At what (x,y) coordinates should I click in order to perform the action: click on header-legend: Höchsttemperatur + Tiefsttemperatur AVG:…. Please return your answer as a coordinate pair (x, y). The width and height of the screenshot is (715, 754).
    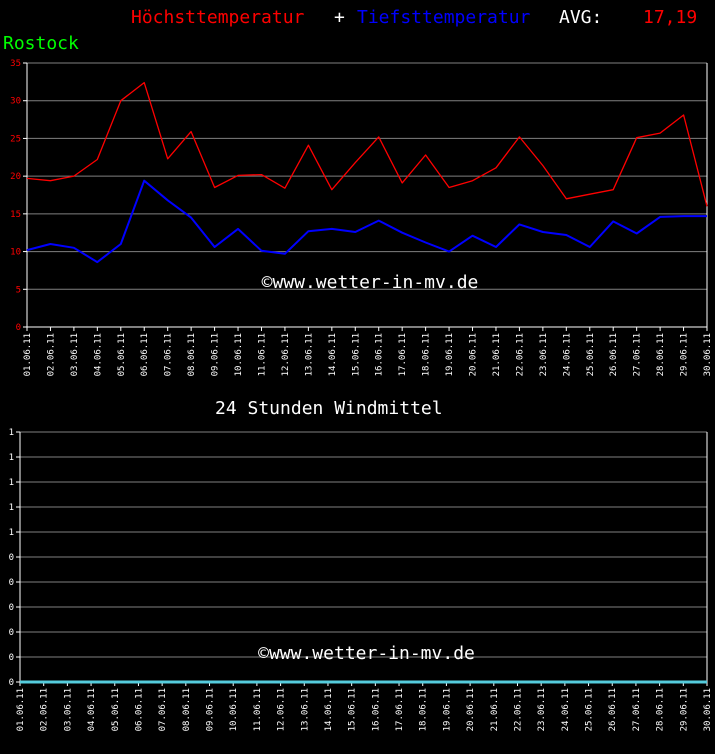
    Looking at the image, I should click on (414, 17).